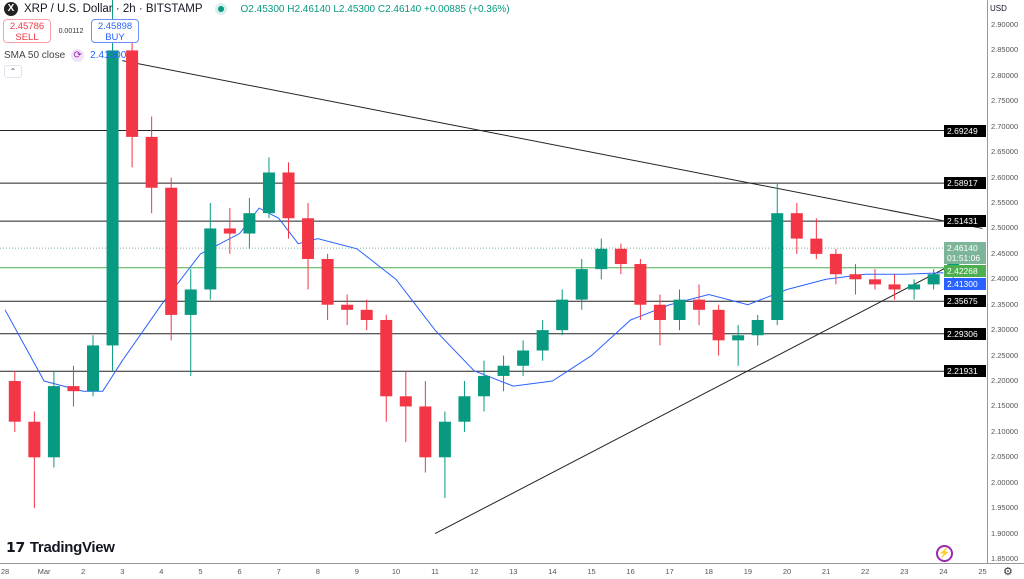  What do you see at coordinates (1005, 24) in the screenshot?
I see `price-tick-label: 2.90000` at bounding box center [1005, 24].